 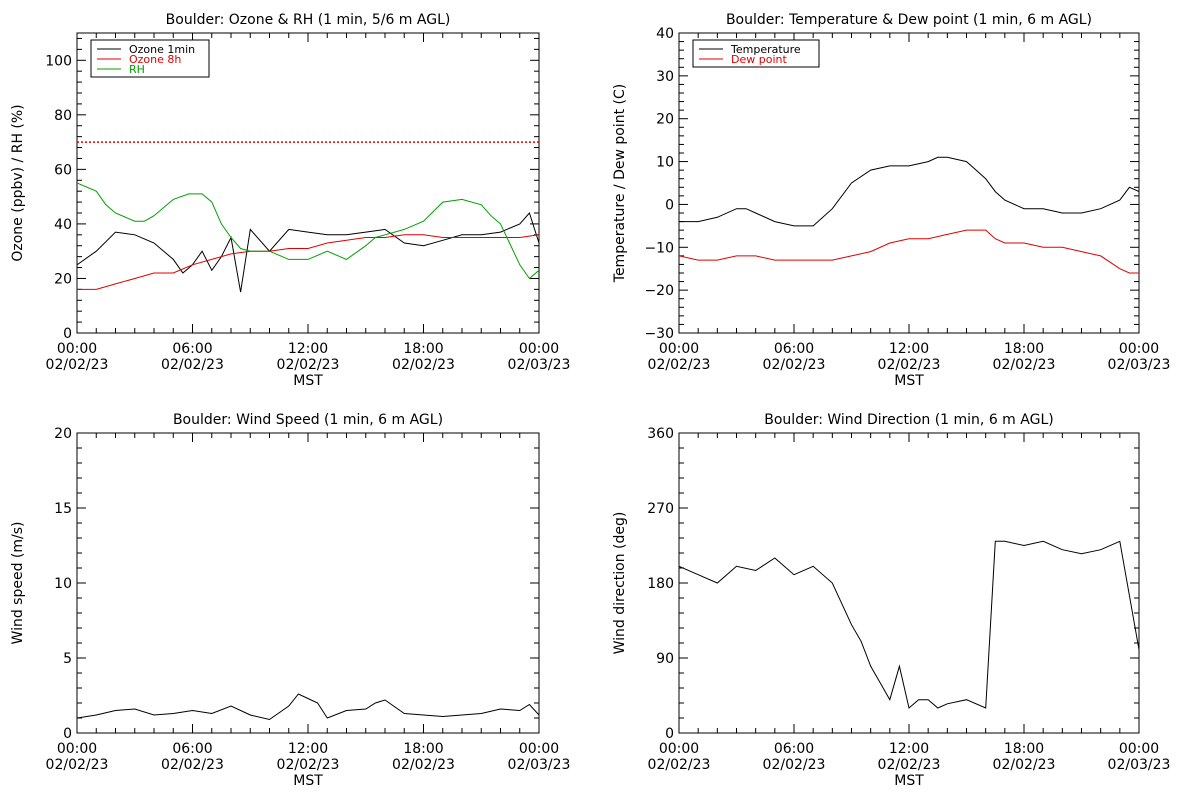 What do you see at coordinates (63, 170) in the screenshot?
I see `y-tick-label: 60` at bounding box center [63, 170].